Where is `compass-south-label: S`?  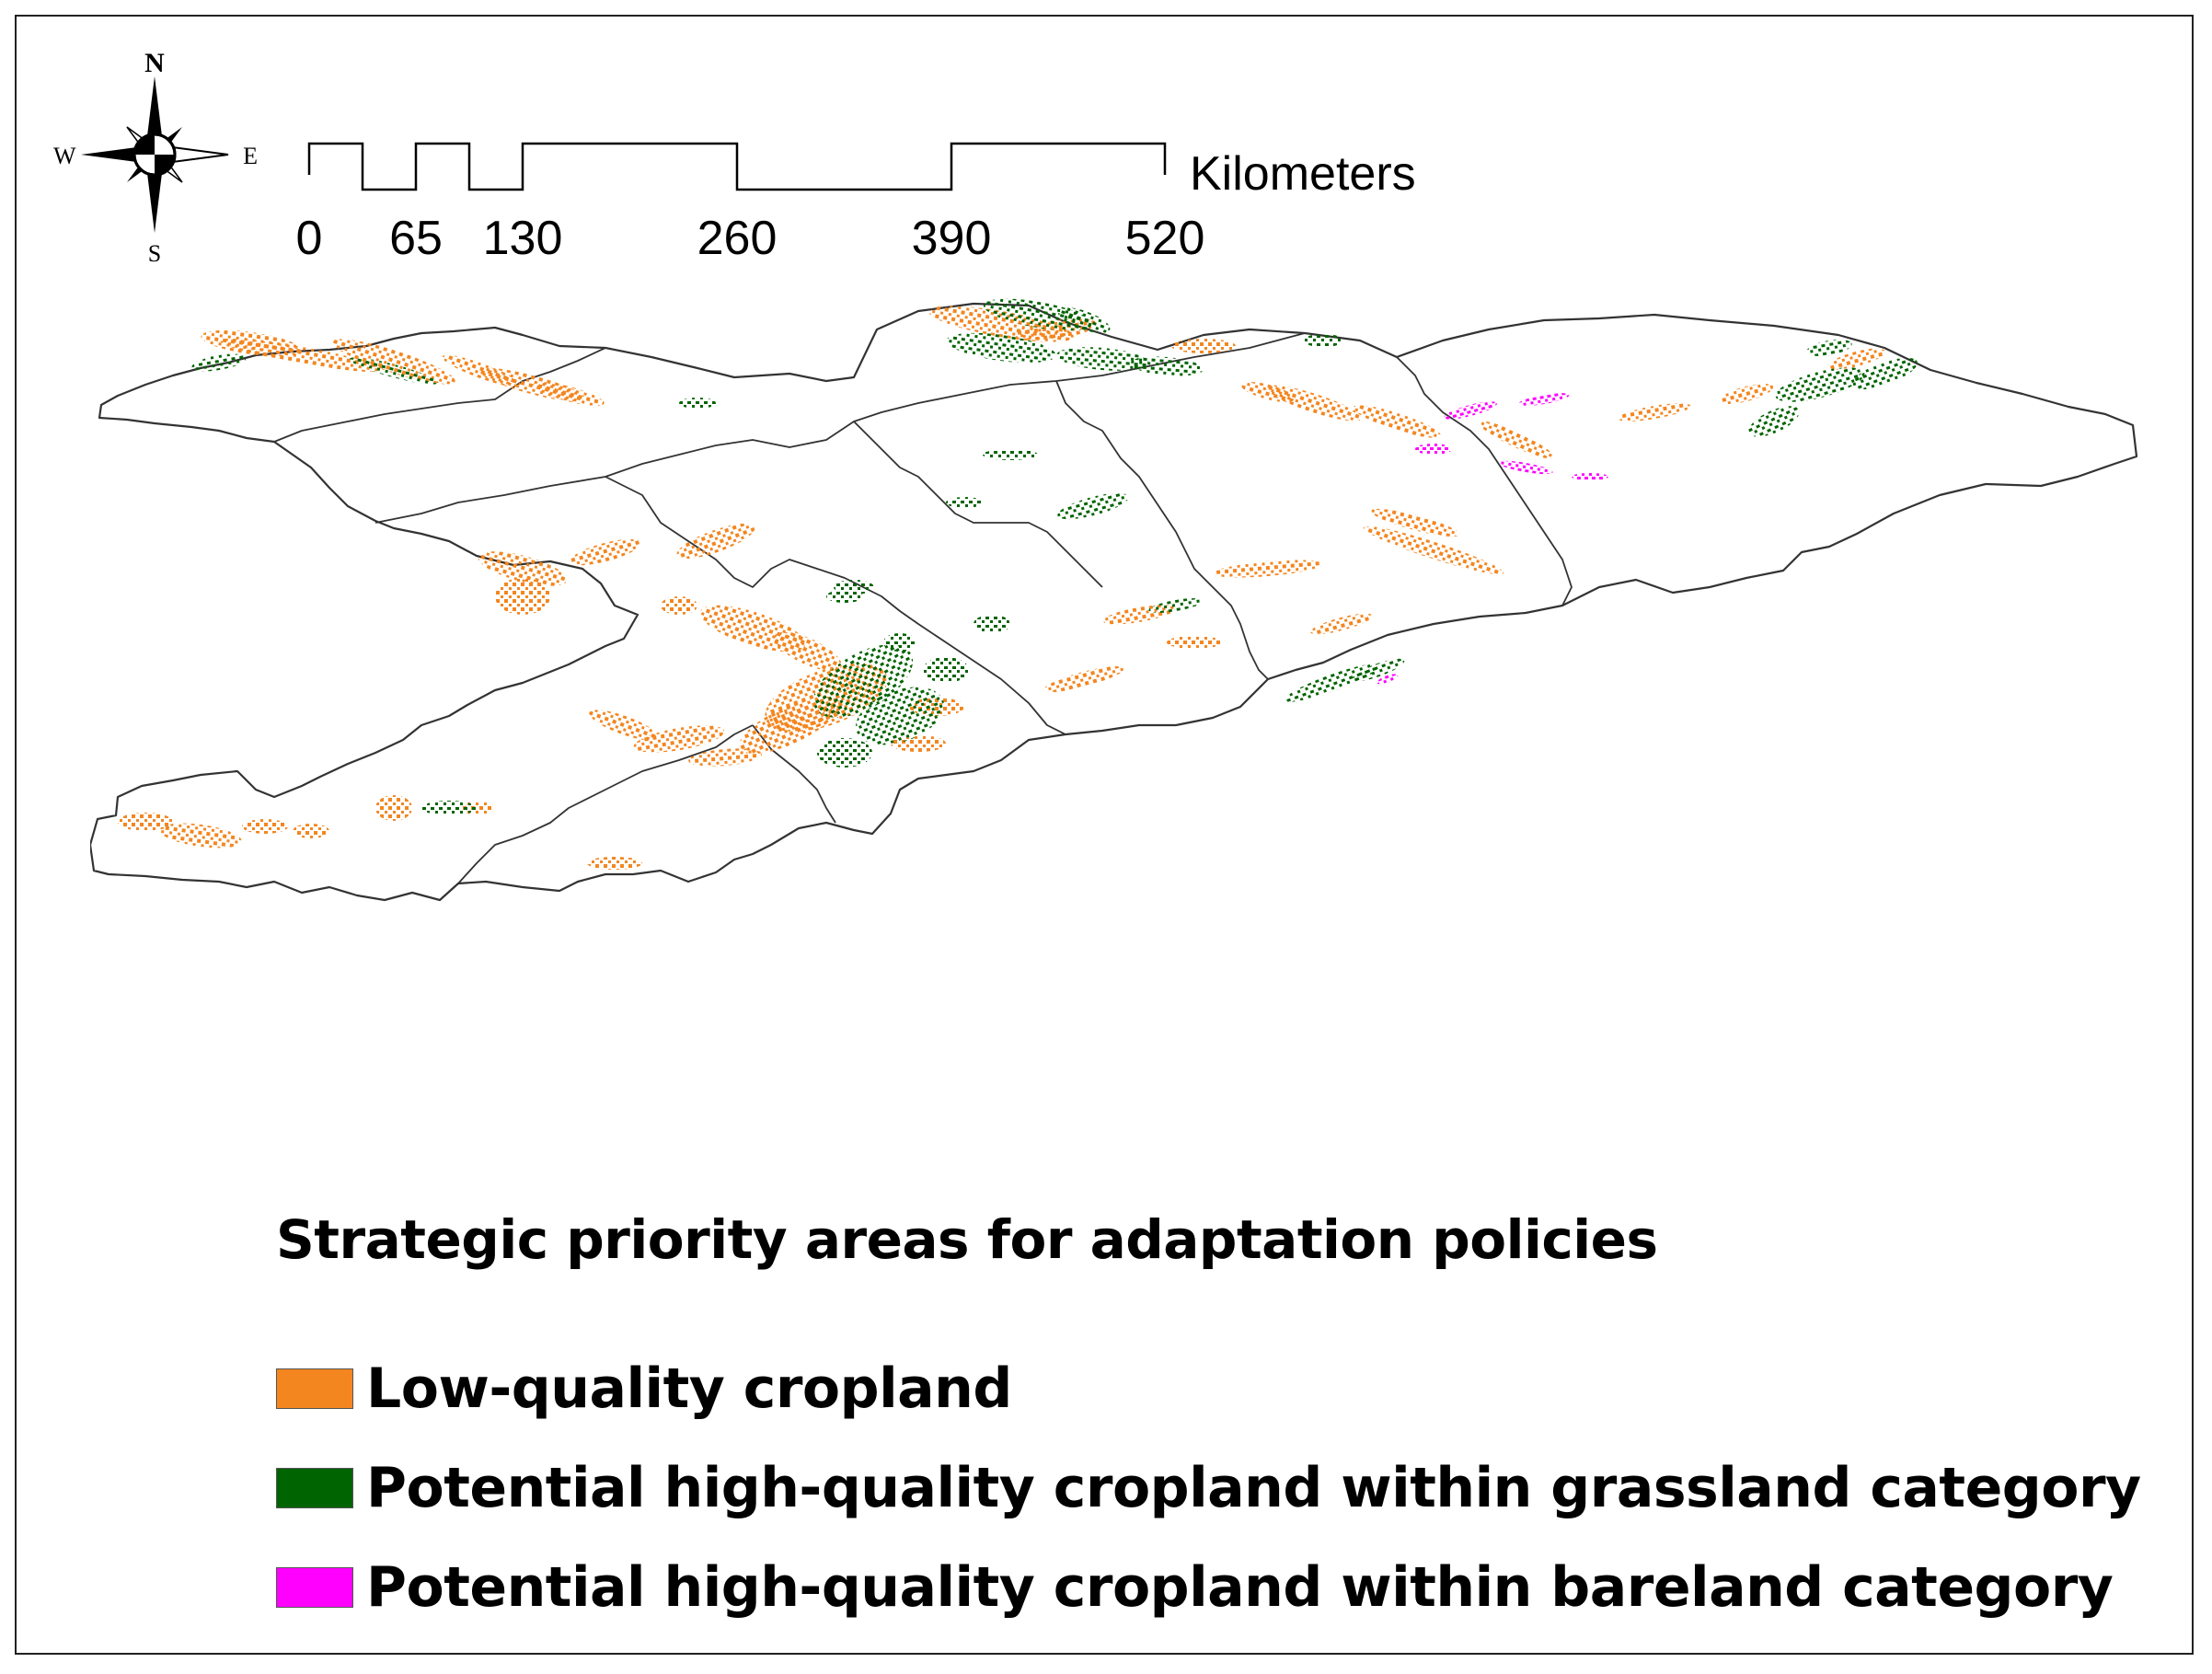 compass-south-label: S is located at coordinates (154, 252).